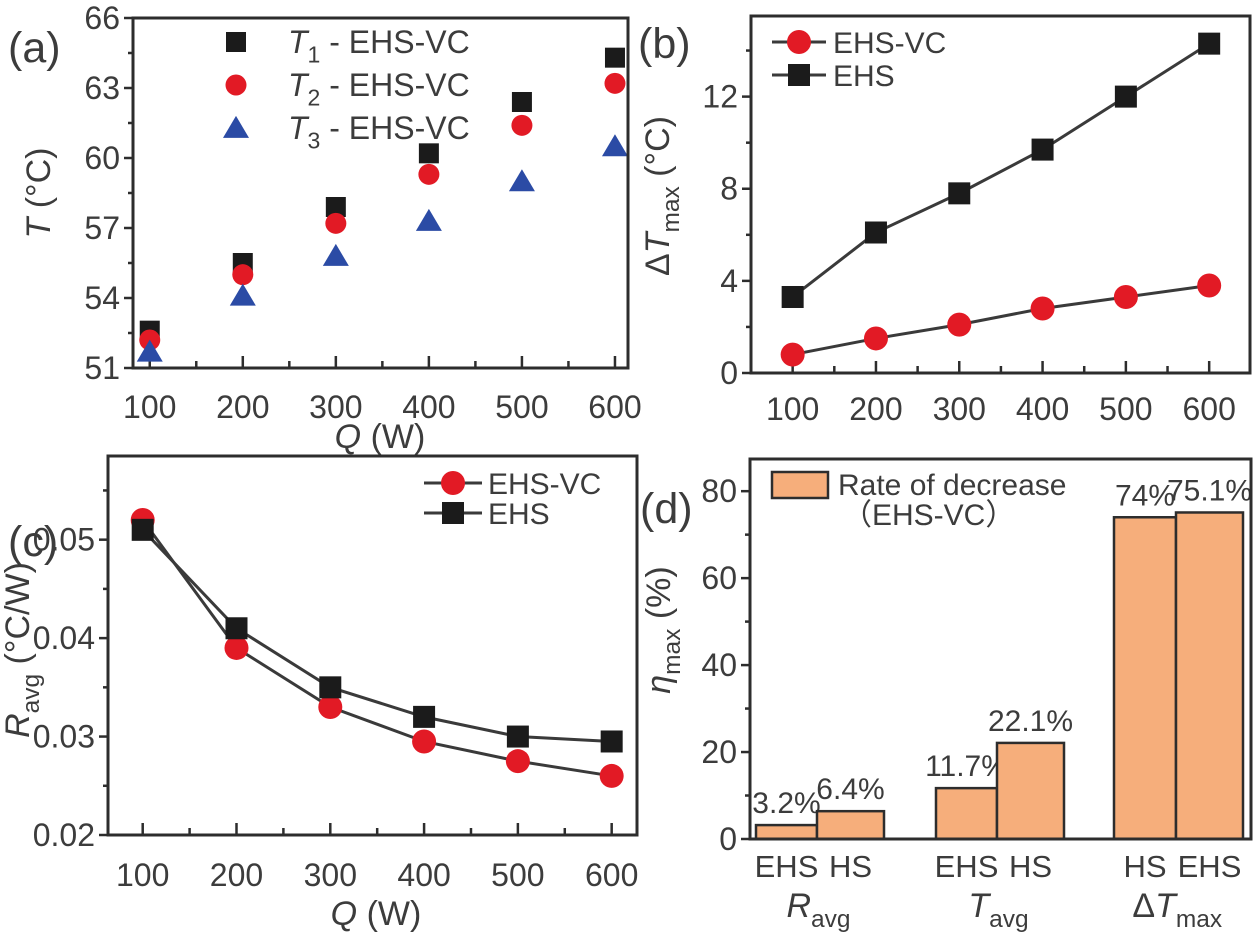  Describe the element at coordinates (39, 192) in the screenshot. I see `y-axis-title: T (°C)` at that location.